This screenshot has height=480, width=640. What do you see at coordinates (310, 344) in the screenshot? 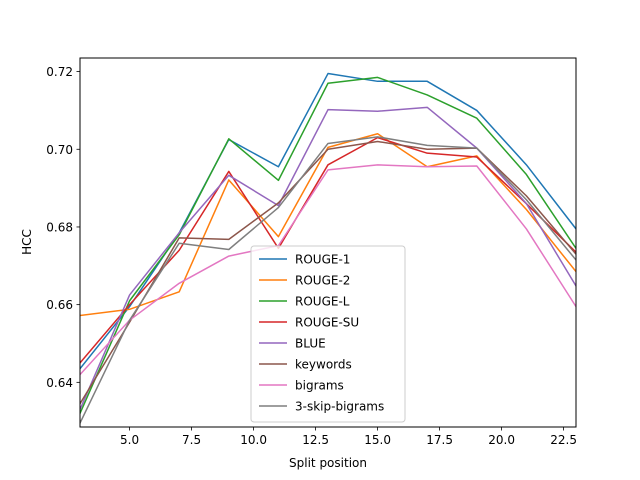
I see `legend-label: BLUE` at bounding box center [310, 344].